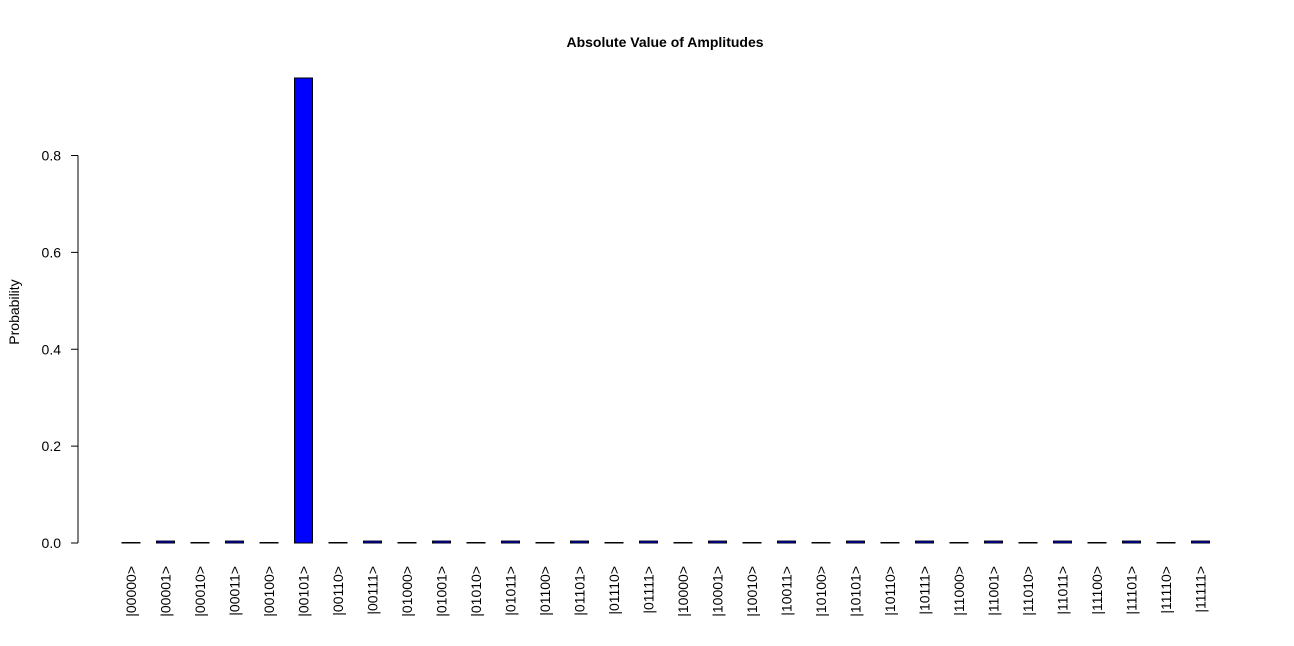 Image resolution: width=1294 pixels, height=646 pixels. I want to click on y-tick-label: 0.8, so click(52, 156).